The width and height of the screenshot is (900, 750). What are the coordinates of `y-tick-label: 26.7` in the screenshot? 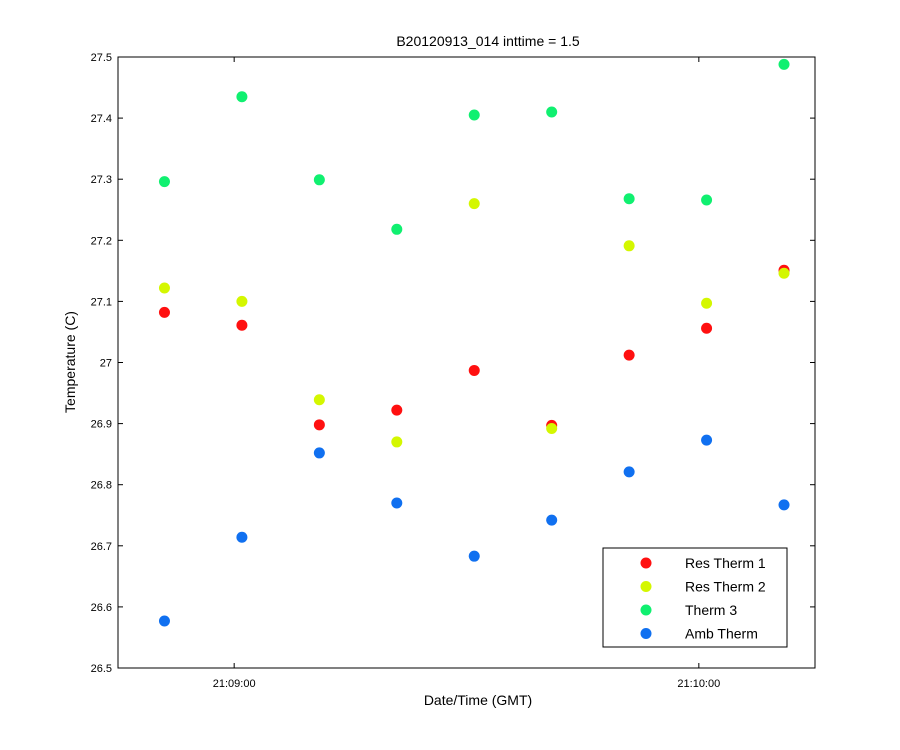 It's located at (101, 547).